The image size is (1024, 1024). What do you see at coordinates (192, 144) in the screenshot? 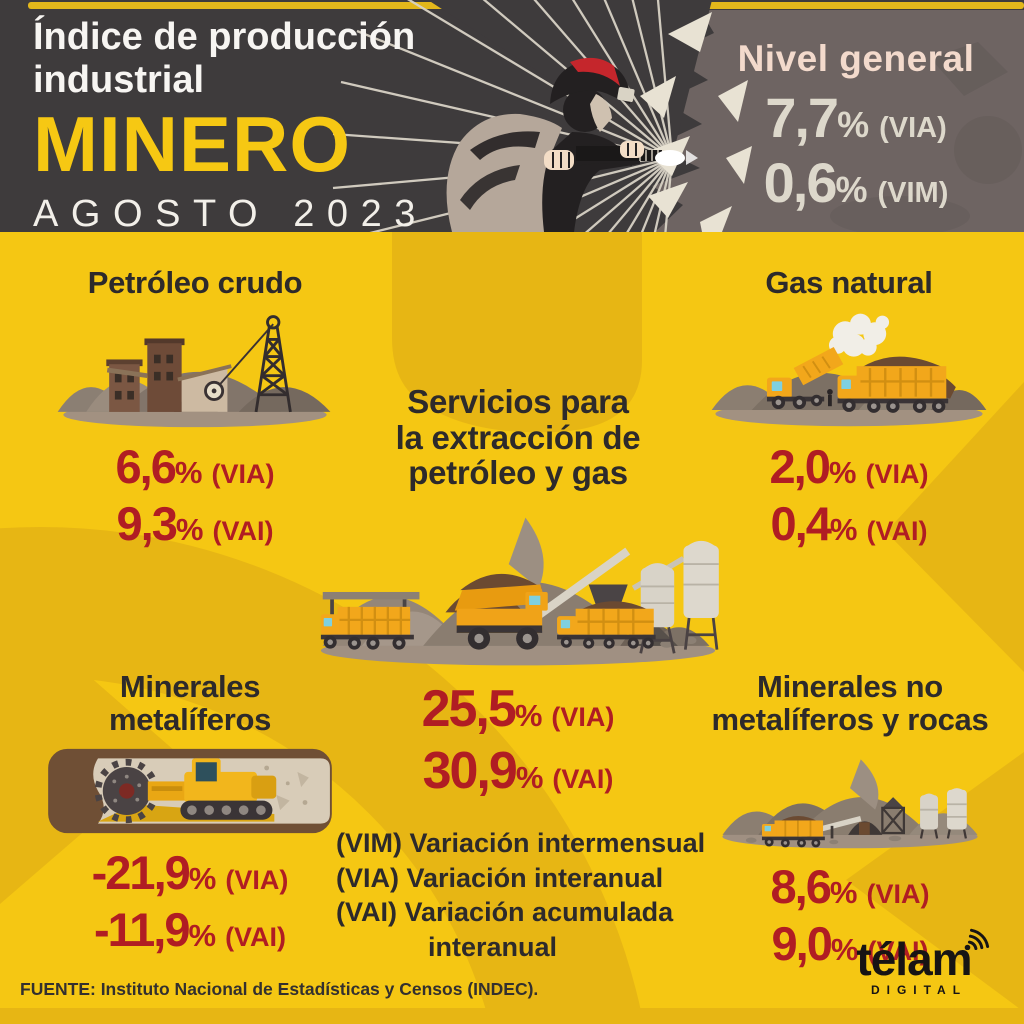
I see `minero-highlight: MINERO` at bounding box center [192, 144].